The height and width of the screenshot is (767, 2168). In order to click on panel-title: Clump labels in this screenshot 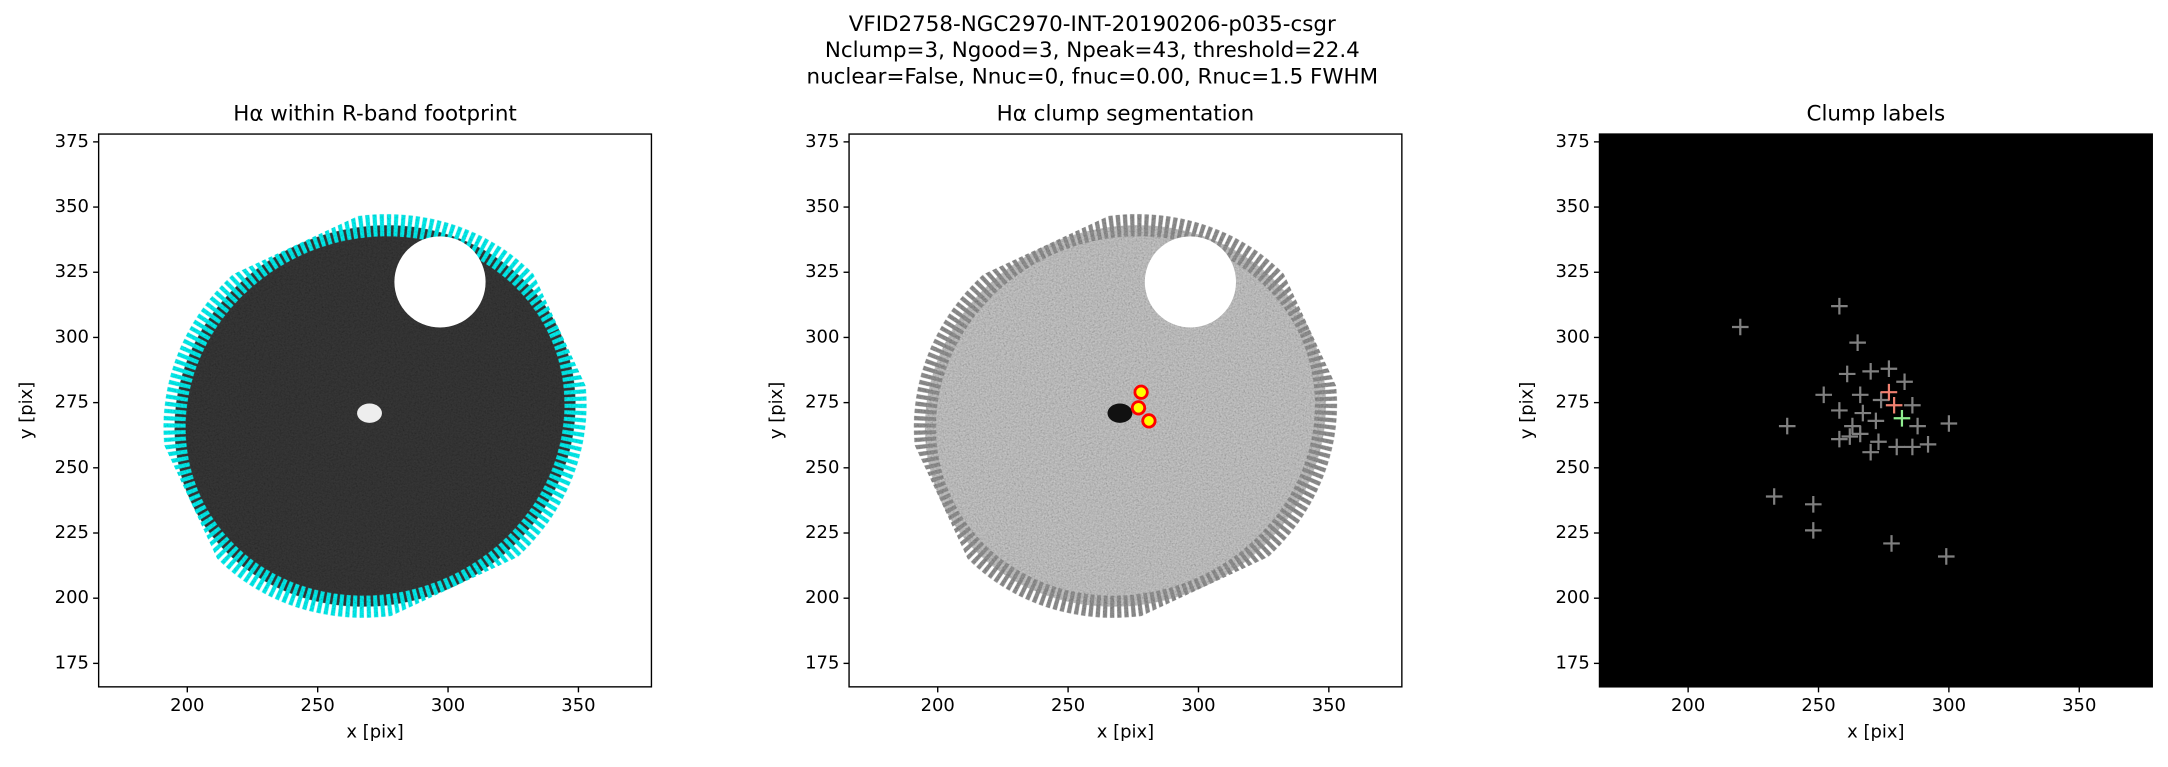, I will do `click(1876, 114)`.